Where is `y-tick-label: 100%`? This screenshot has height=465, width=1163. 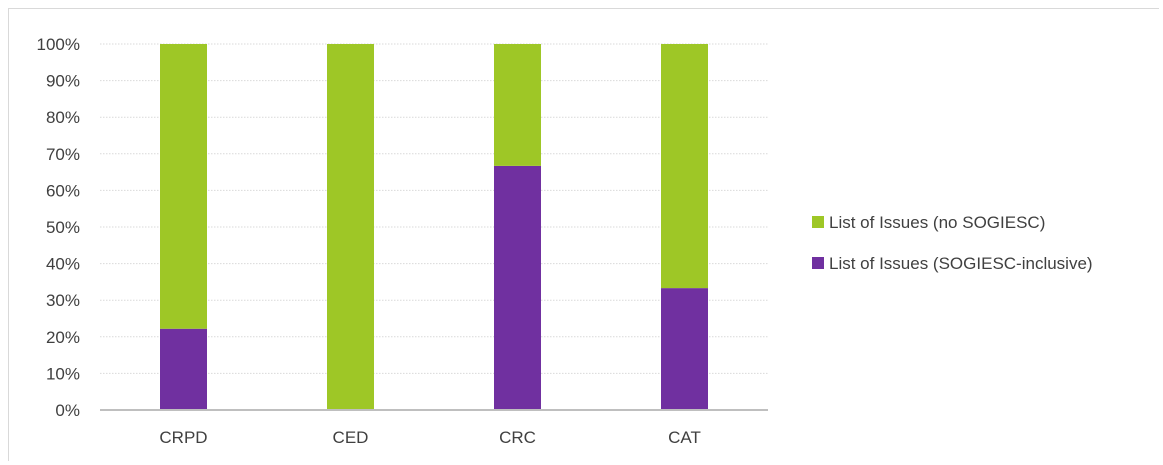 y-tick-label: 100% is located at coordinates (58, 44).